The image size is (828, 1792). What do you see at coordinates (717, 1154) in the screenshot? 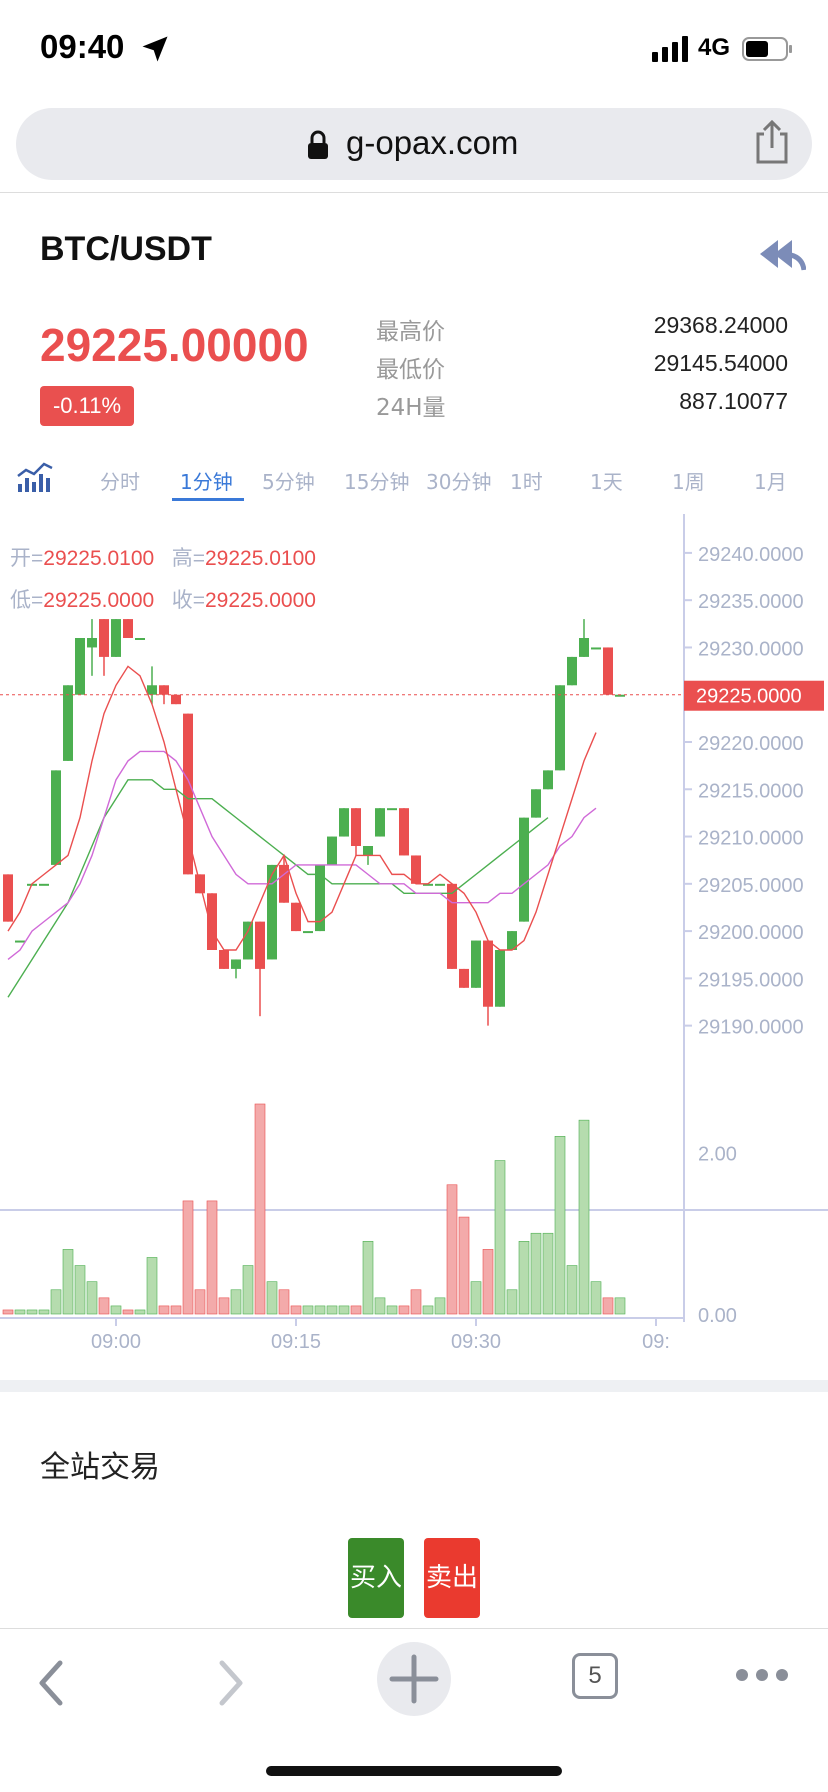
I see `volume-tick-label: 2.00` at bounding box center [717, 1154].